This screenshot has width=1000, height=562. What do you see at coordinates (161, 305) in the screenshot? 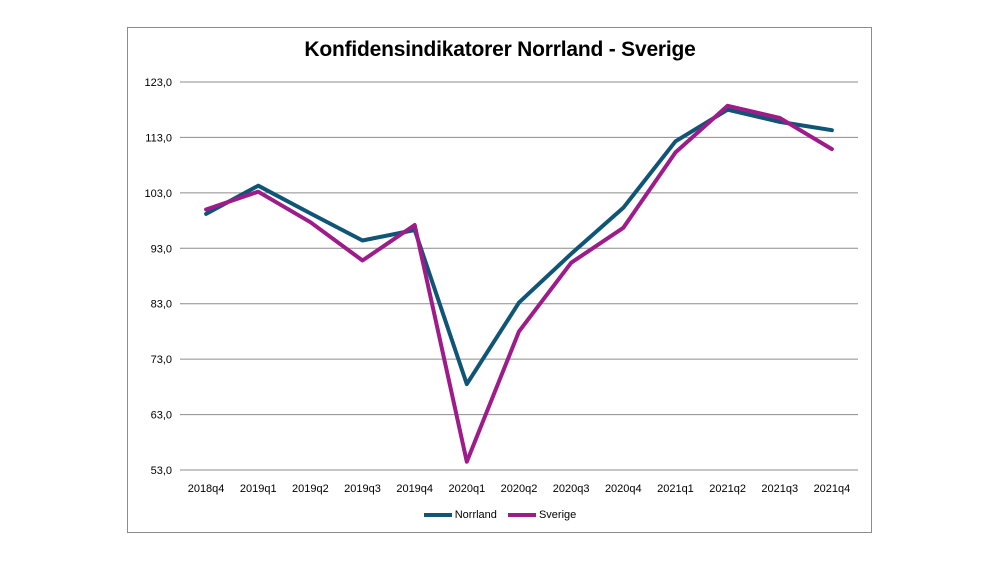
I see `y-tick-label: 83,0` at bounding box center [161, 305].